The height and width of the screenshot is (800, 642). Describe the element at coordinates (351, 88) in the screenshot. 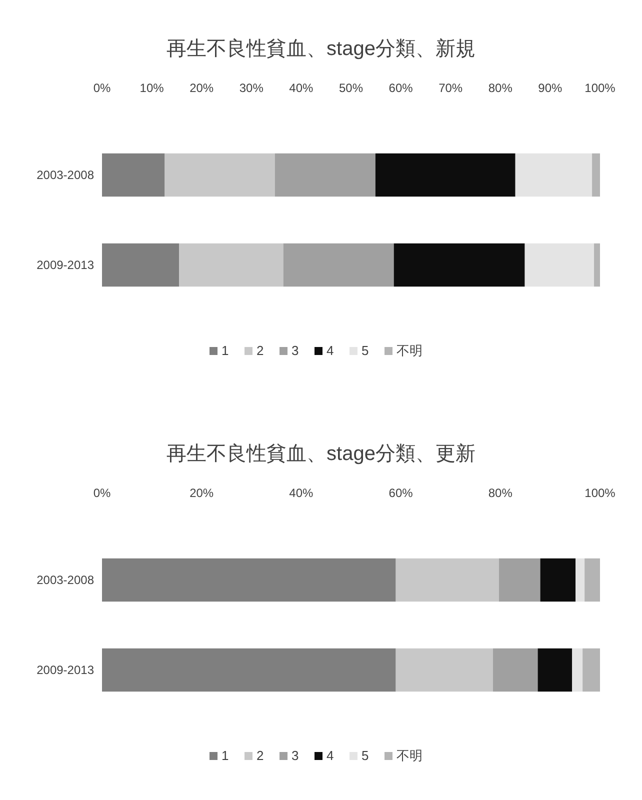

I see `x-tick-label: 50%` at that location.